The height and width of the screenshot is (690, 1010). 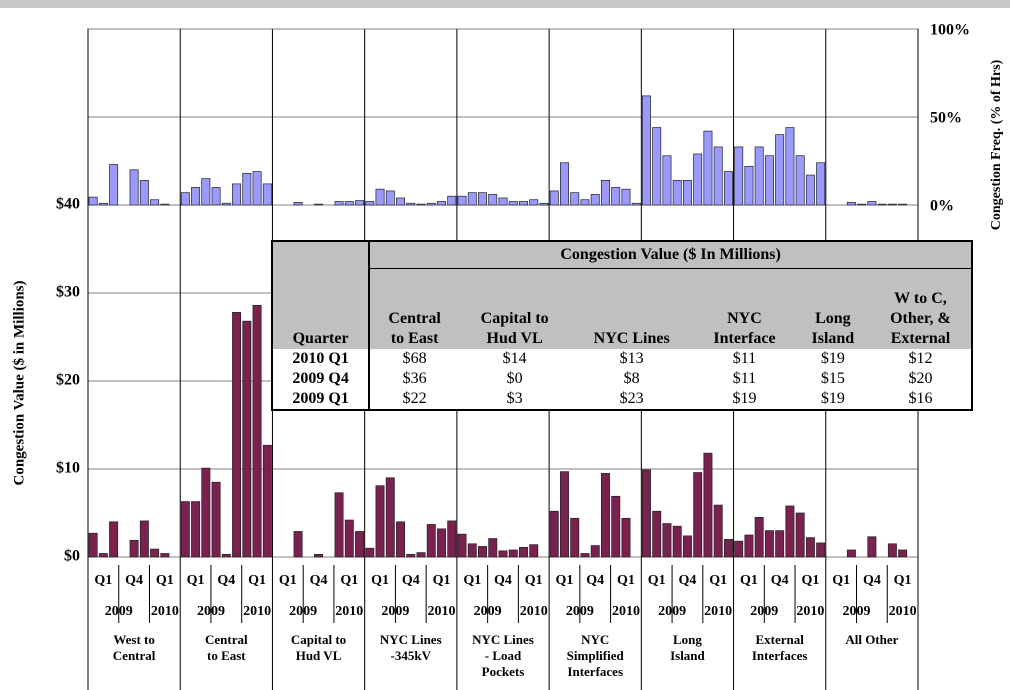 I want to click on group-label: Central to East, so click(x=226, y=647).